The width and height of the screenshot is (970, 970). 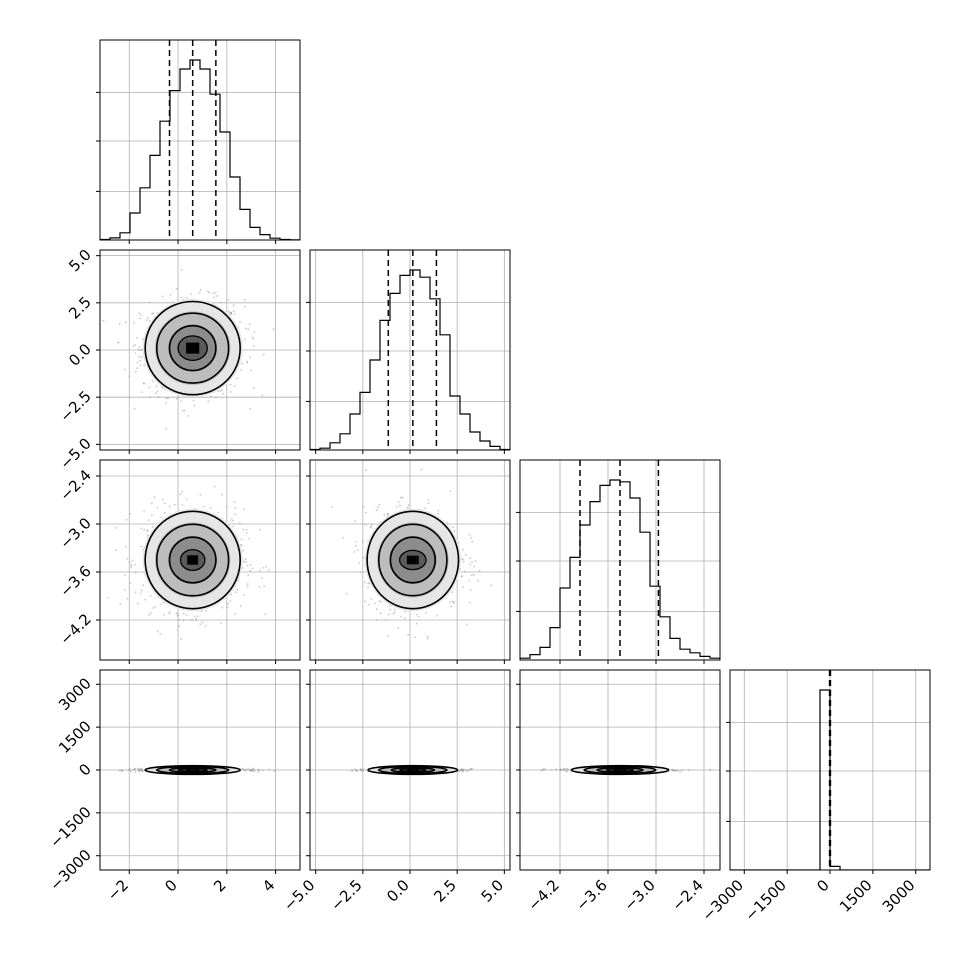 I want to click on y-tick-label: −4.2, so click(x=75, y=629).